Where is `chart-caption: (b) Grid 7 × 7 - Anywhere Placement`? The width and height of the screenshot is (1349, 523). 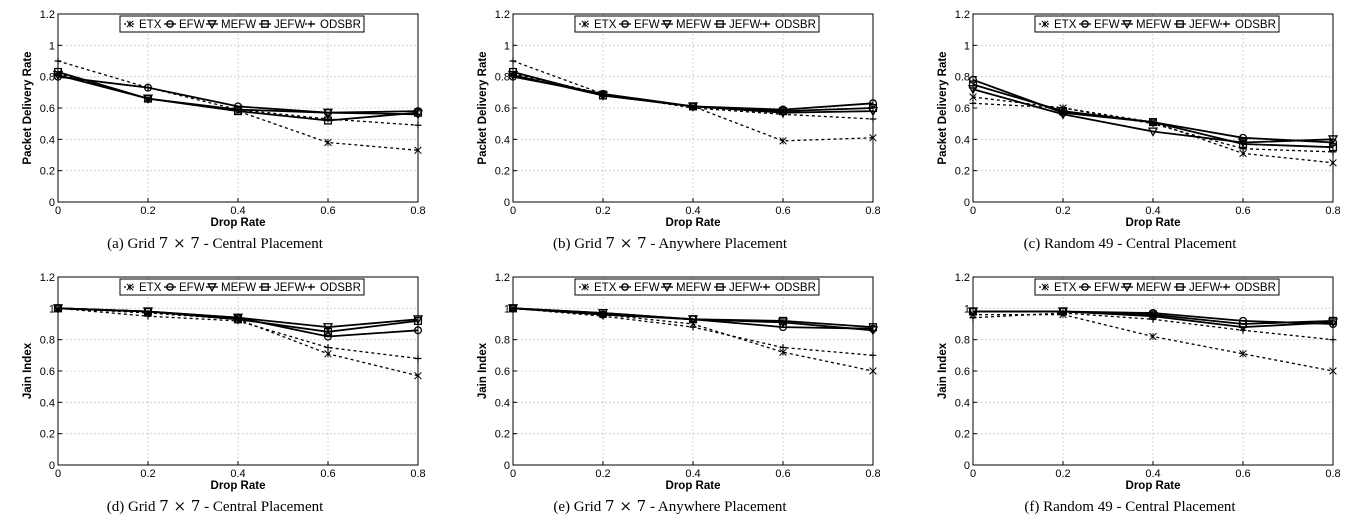 chart-caption: (b) Grid 7 × 7 - Anywhere Placement is located at coordinates (670, 243).